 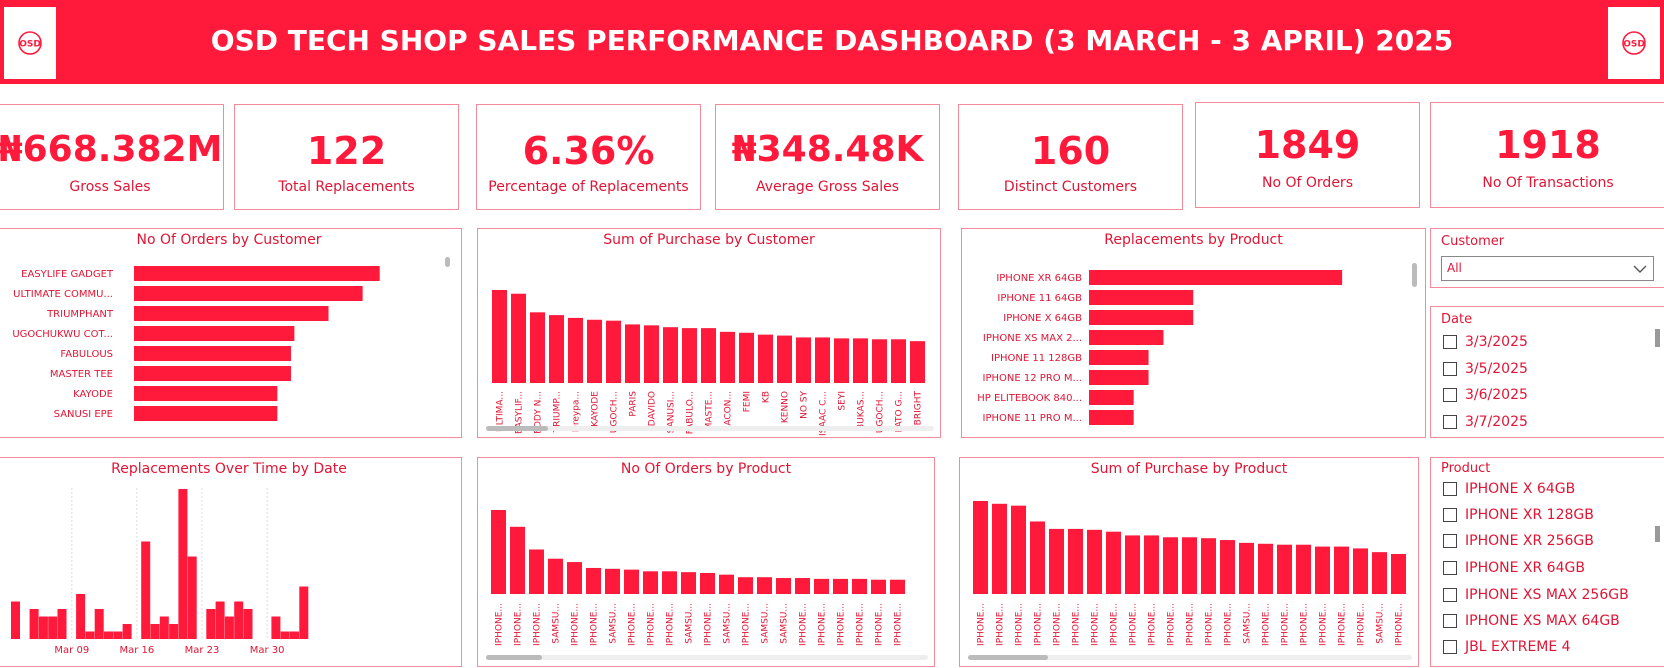 What do you see at coordinates (1485, 395) in the screenshot?
I see `date-option: 3/6/2025` at bounding box center [1485, 395].